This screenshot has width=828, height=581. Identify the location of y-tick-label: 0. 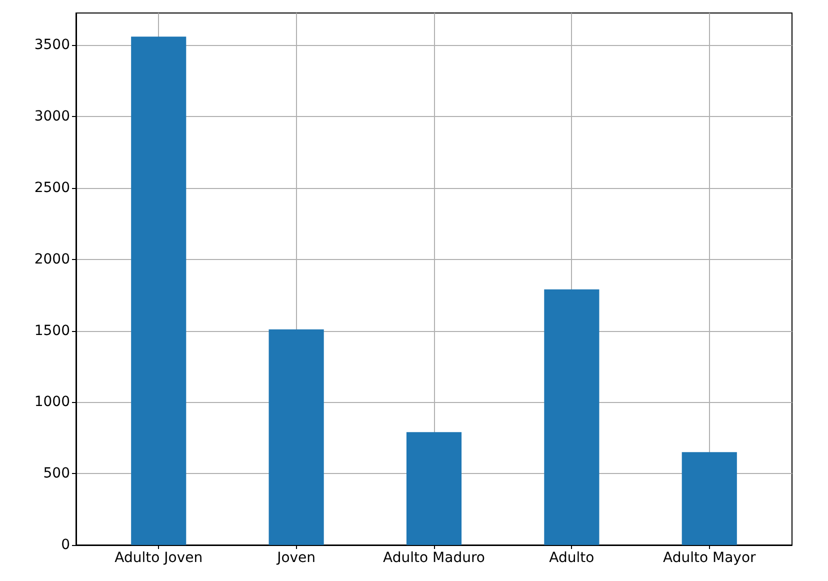
(65, 545).